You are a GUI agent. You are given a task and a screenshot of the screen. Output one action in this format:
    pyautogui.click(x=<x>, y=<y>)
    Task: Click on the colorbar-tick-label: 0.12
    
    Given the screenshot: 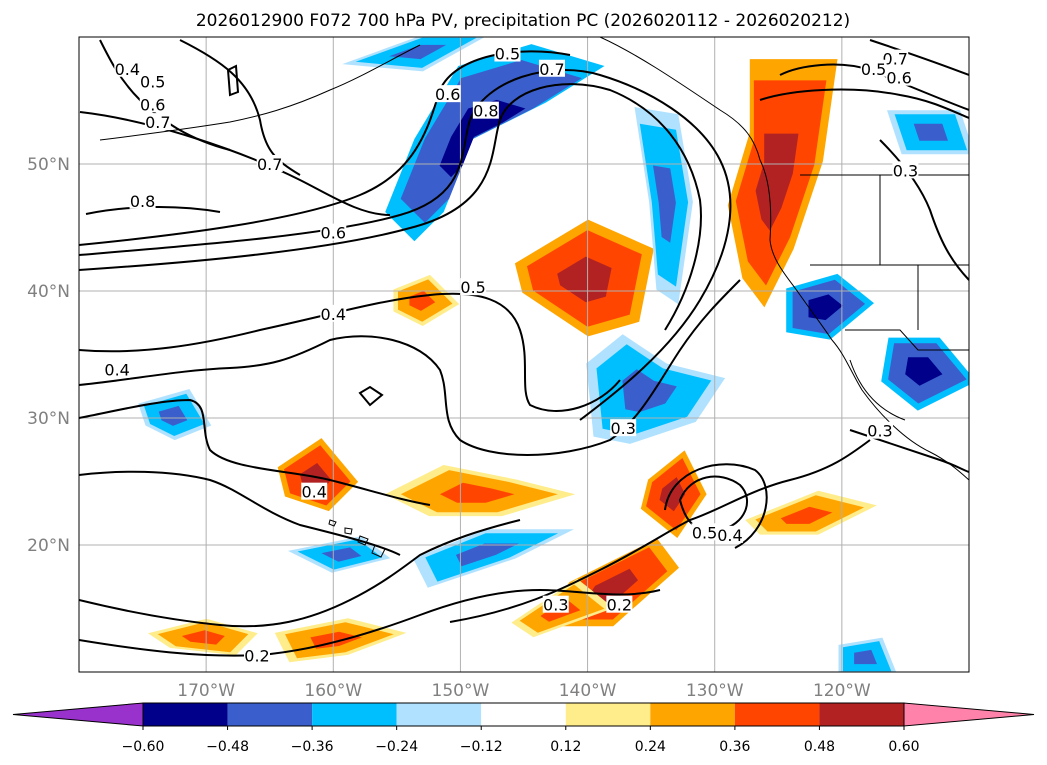 What is the action you would take?
    pyautogui.click(x=565, y=747)
    